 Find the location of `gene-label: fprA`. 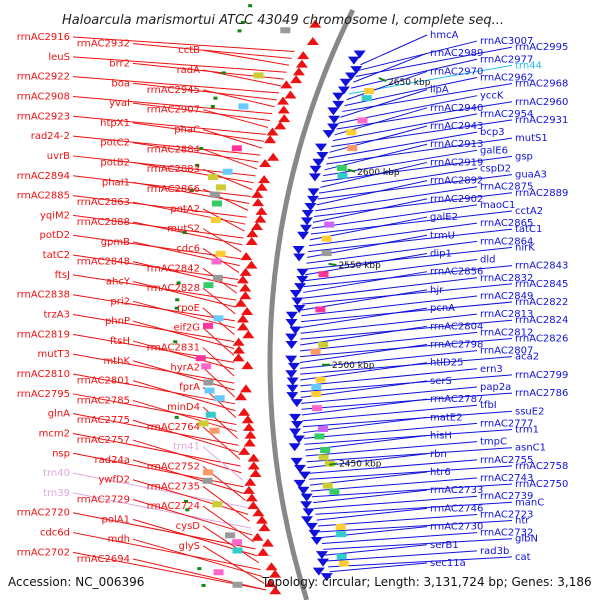

gene-label: fprA is located at coordinates (189, 387).